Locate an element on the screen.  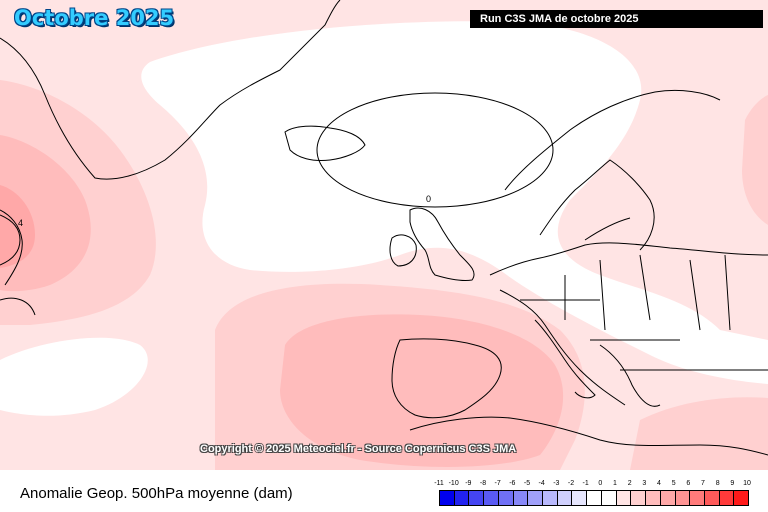
legend-tick: 3 is located at coordinates (644, 483).